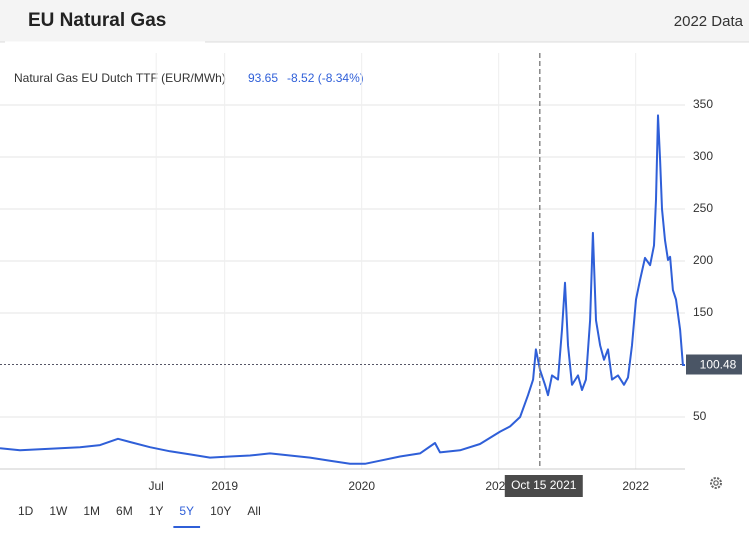 This screenshot has width=749, height=543. Describe the element at coordinates (156, 511) in the screenshot. I see `range-button: 1Y` at that location.